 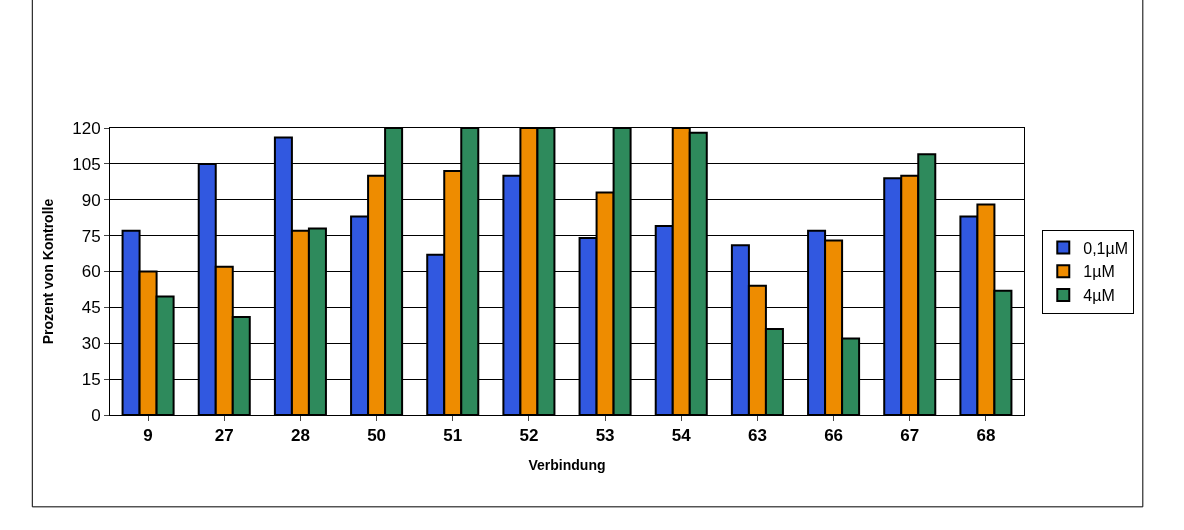 What do you see at coordinates (91, 308) in the screenshot?
I see `y-tick-label: 45` at bounding box center [91, 308].